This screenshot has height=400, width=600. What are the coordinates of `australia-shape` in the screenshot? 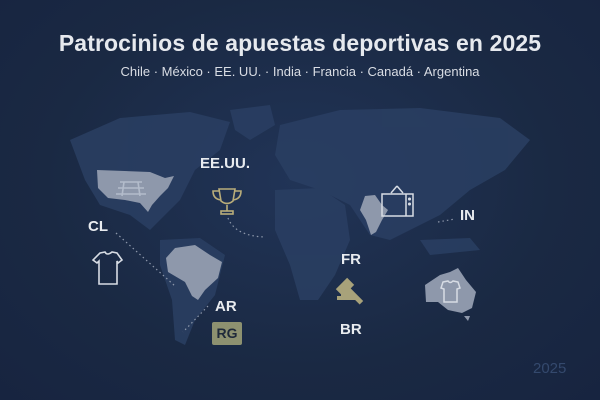 It's located at (450, 290).